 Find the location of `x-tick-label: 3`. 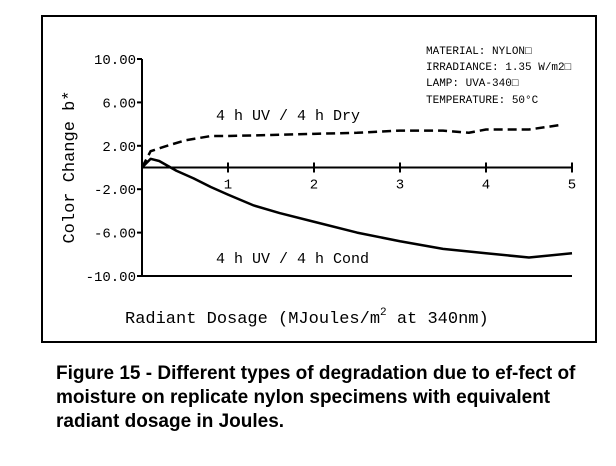

x-tick-label: 3 is located at coordinates (400, 186).